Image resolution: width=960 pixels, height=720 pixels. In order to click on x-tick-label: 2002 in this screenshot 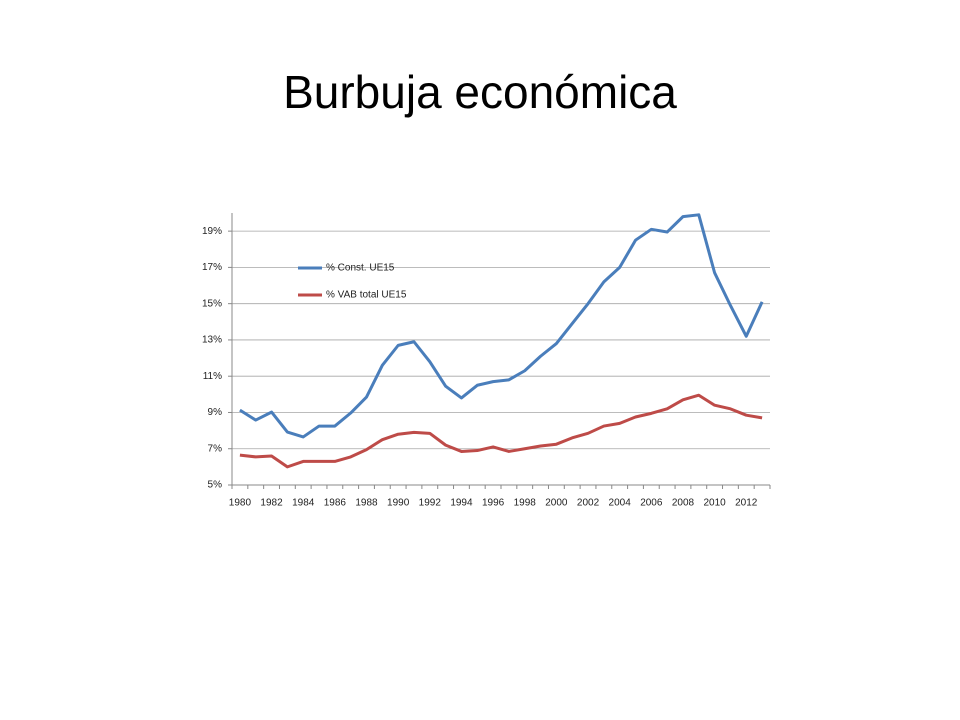, I will do `click(588, 503)`.